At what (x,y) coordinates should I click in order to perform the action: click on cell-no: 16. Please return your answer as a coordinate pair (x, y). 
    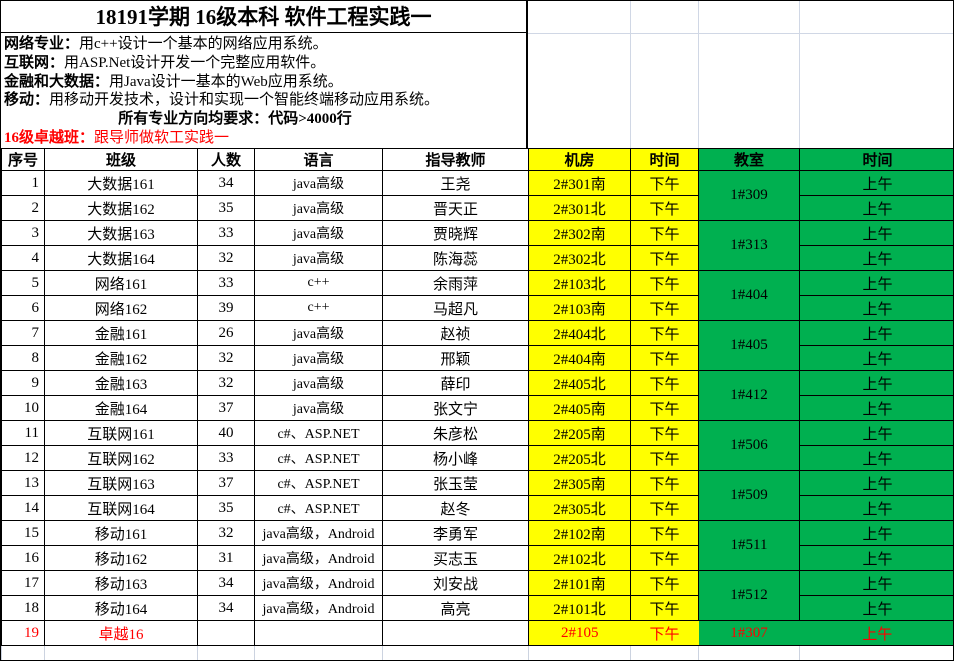
    Looking at the image, I should click on (23, 558).